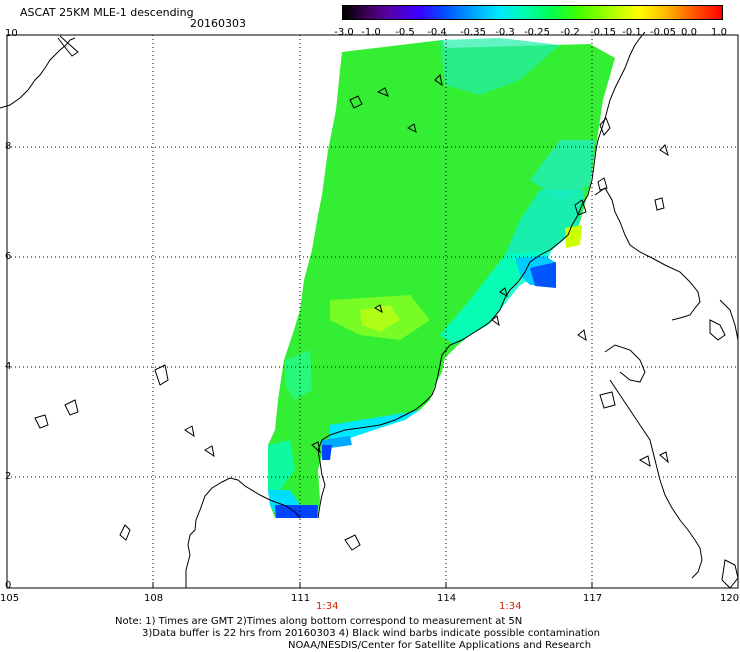 The height and width of the screenshot is (652, 740). Describe the element at coordinates (8, 146) in the screenshot. I see `lat-label: 8` at that location.